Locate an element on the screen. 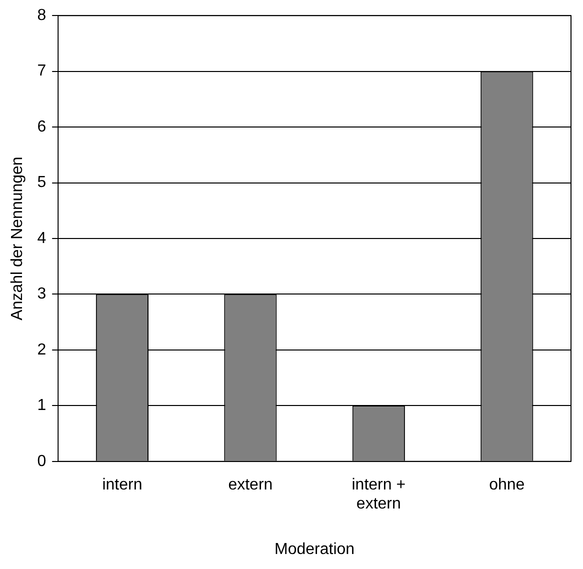  x-axis-title: Moderation is located at coordinates (314, 549).